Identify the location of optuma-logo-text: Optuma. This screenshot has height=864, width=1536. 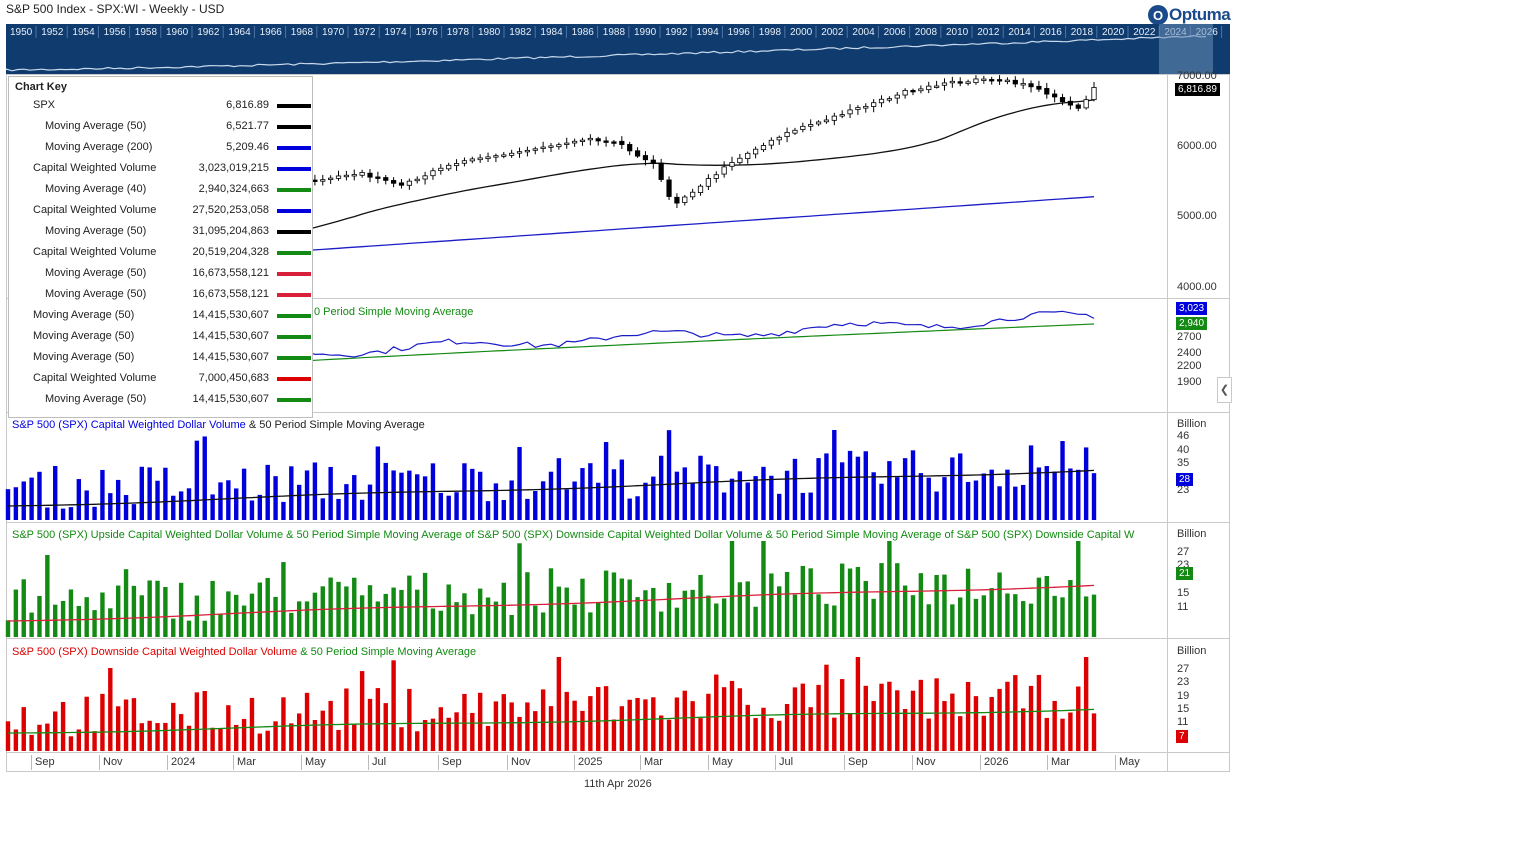
(1200, 14).